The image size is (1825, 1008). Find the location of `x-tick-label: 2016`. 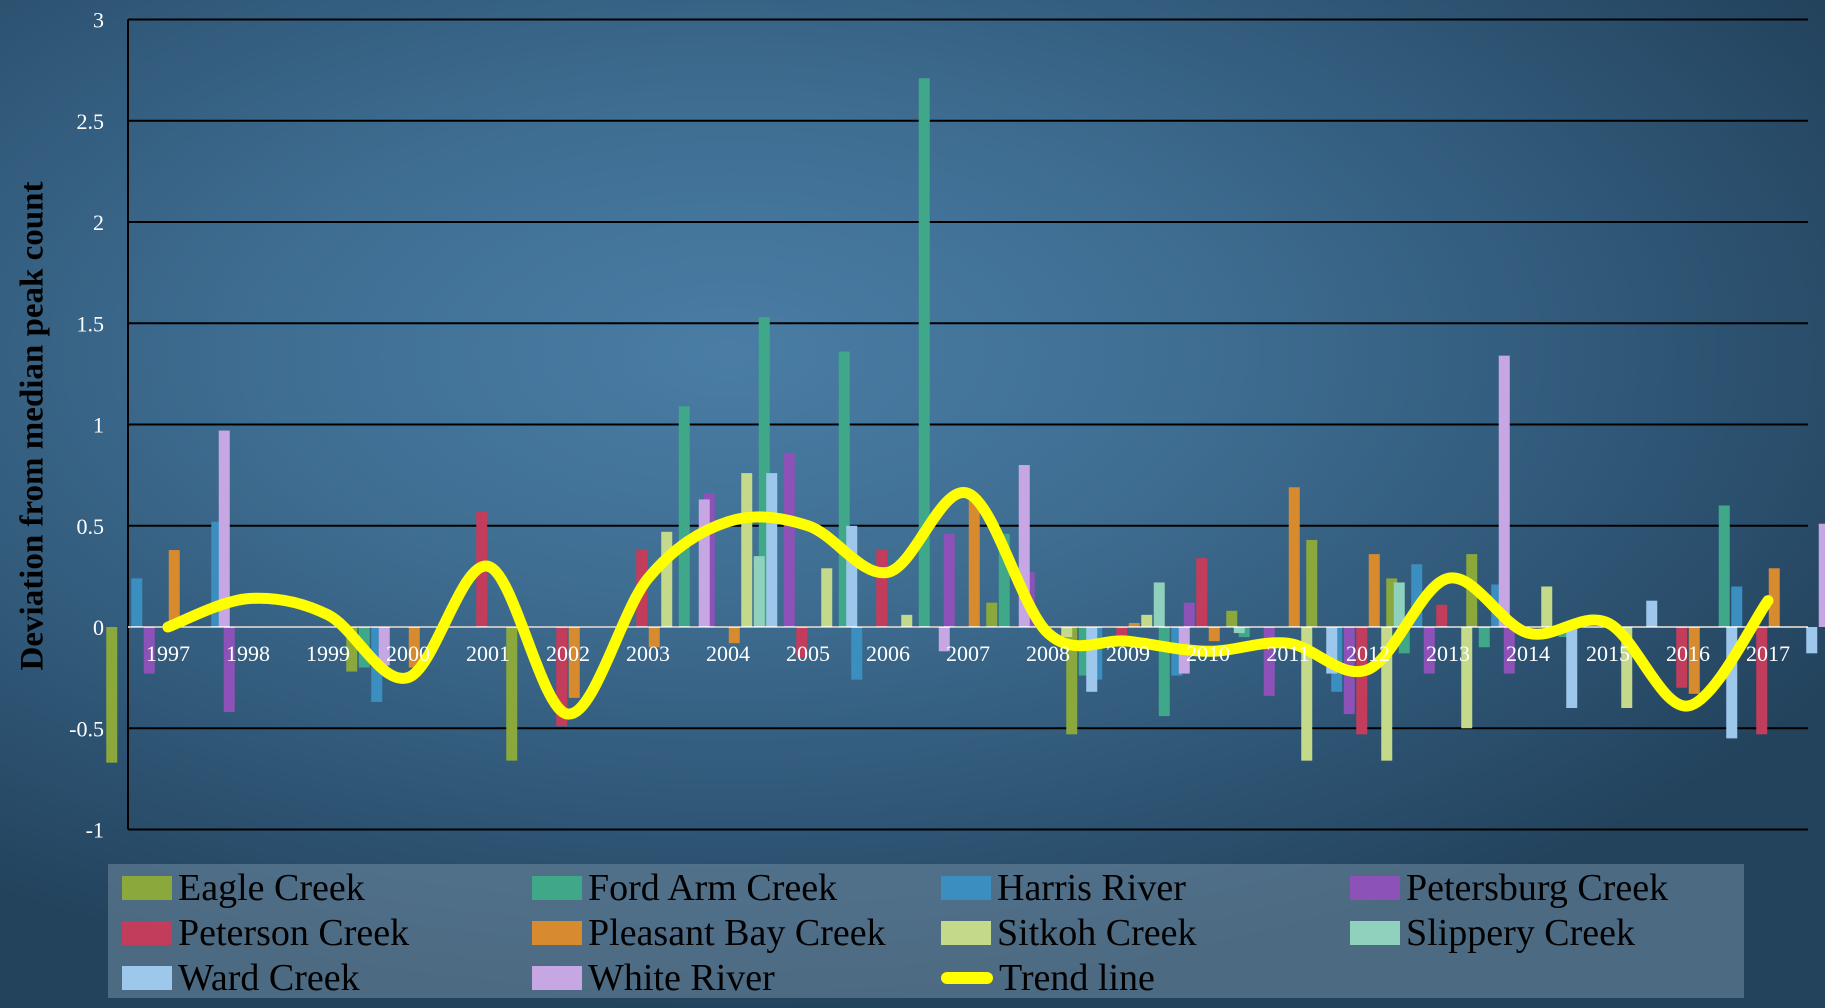

x-tick-label: 2016 is located at coordinates (1688, 653).